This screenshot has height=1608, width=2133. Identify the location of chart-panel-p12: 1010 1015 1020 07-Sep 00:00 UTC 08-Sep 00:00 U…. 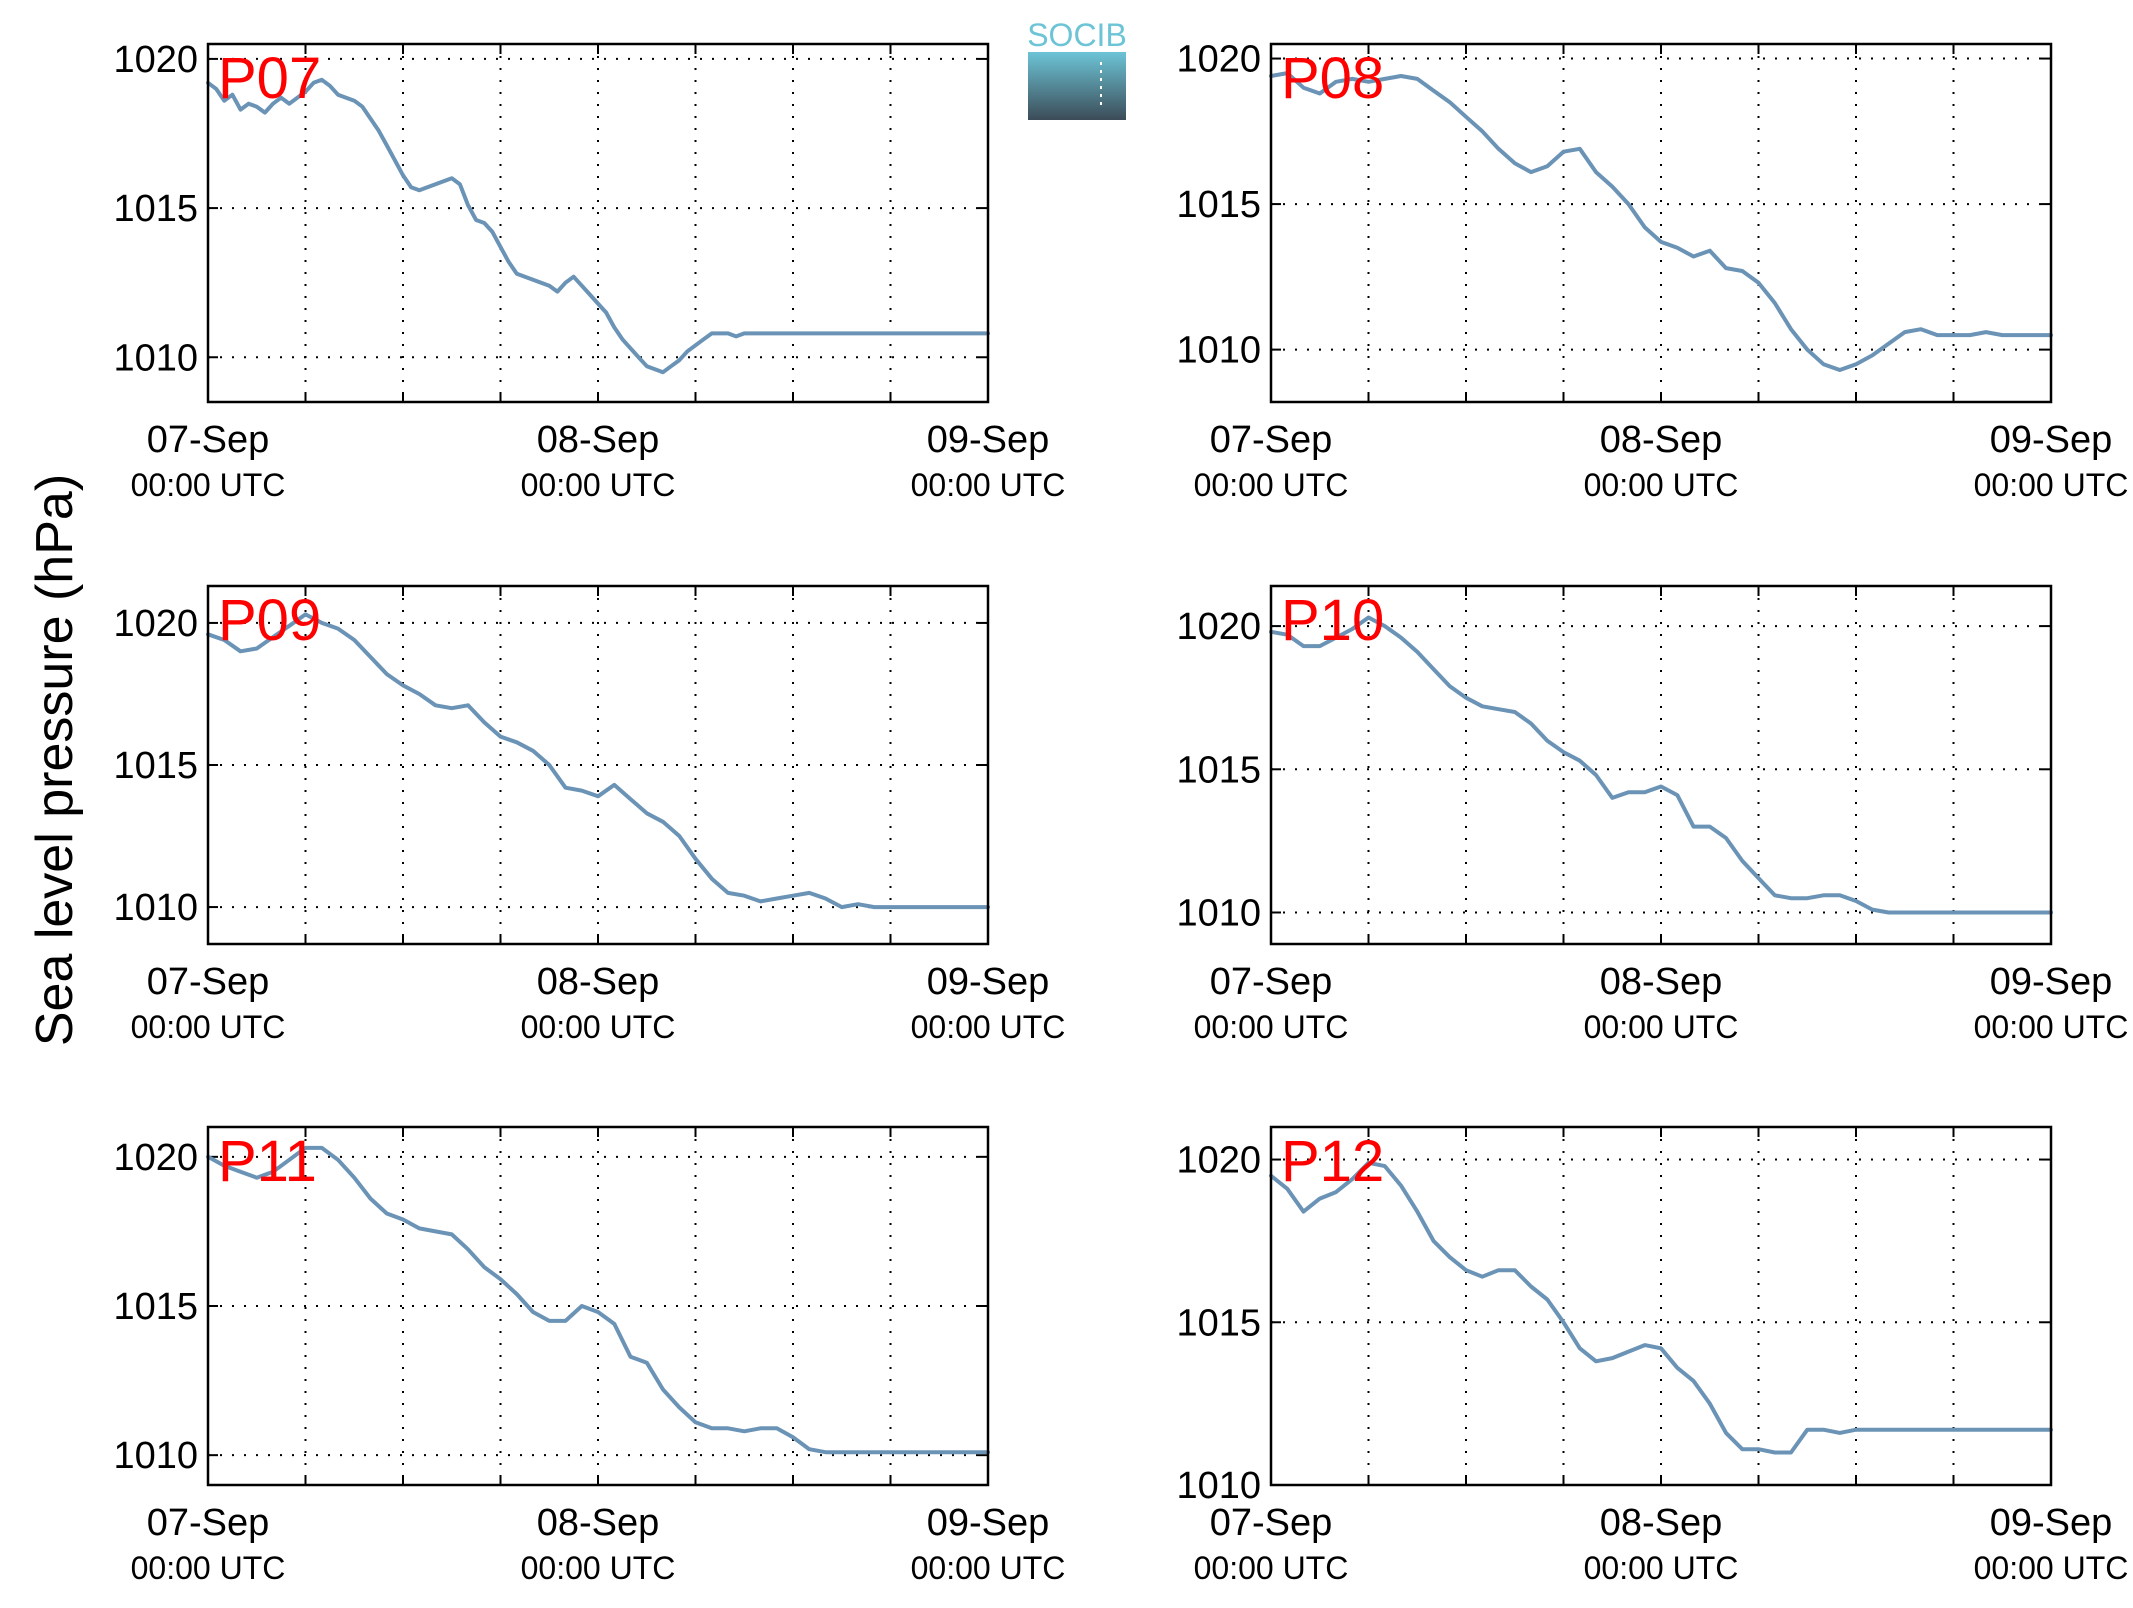
(1652, 1355).